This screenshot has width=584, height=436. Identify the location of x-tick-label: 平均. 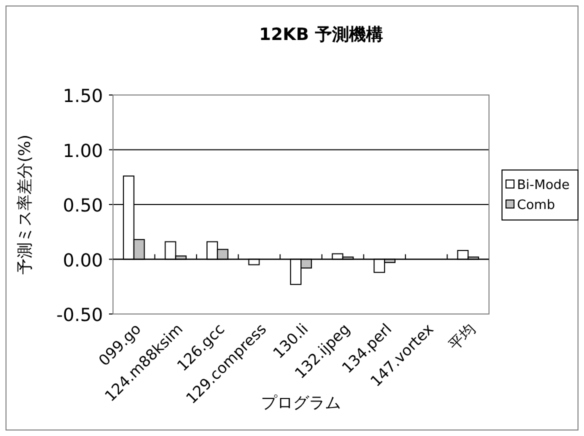
(461, 337).